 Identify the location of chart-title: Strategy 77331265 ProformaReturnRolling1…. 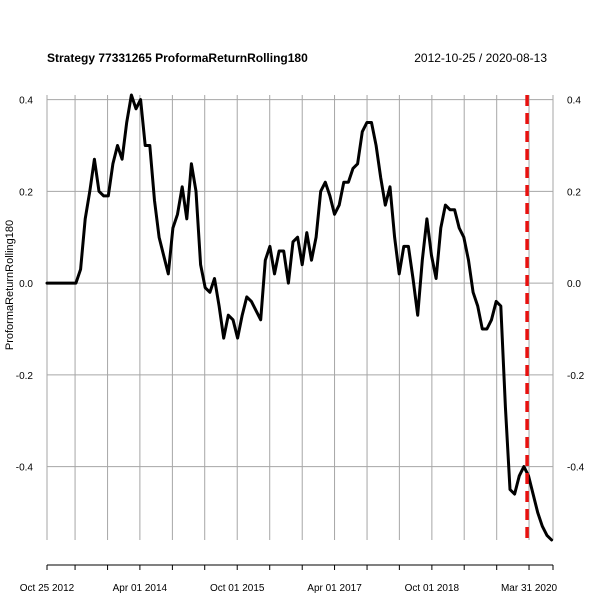
(177, 58).